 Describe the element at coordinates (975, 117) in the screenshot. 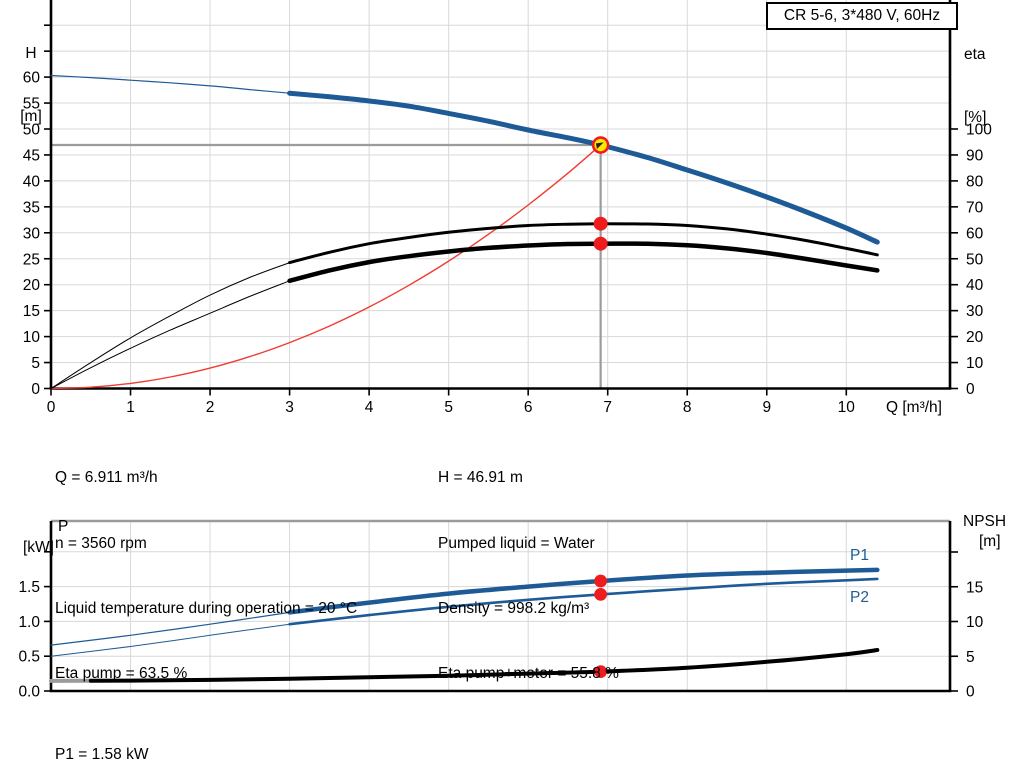

I see `eta-axis-unit: [%]` at that location.